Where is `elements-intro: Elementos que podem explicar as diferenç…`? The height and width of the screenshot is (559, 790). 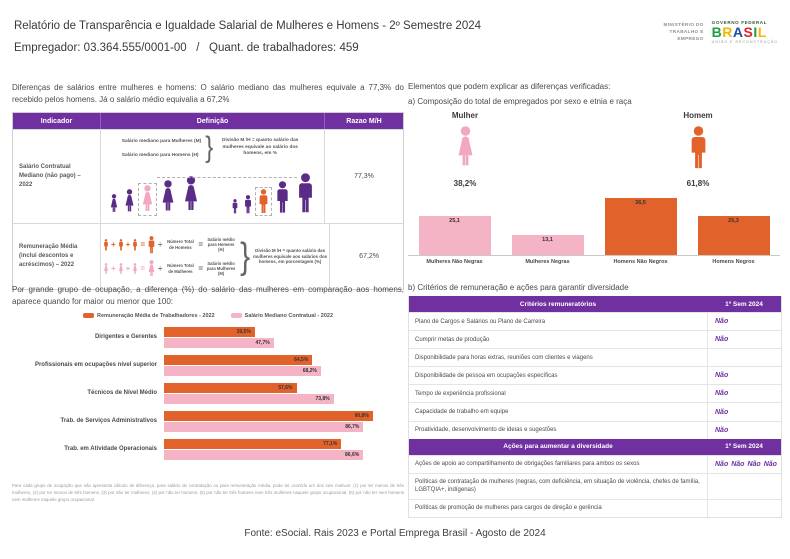
elements-intro: Elementos que podem explicar as diferenç… is located at coordinates (509, 86).